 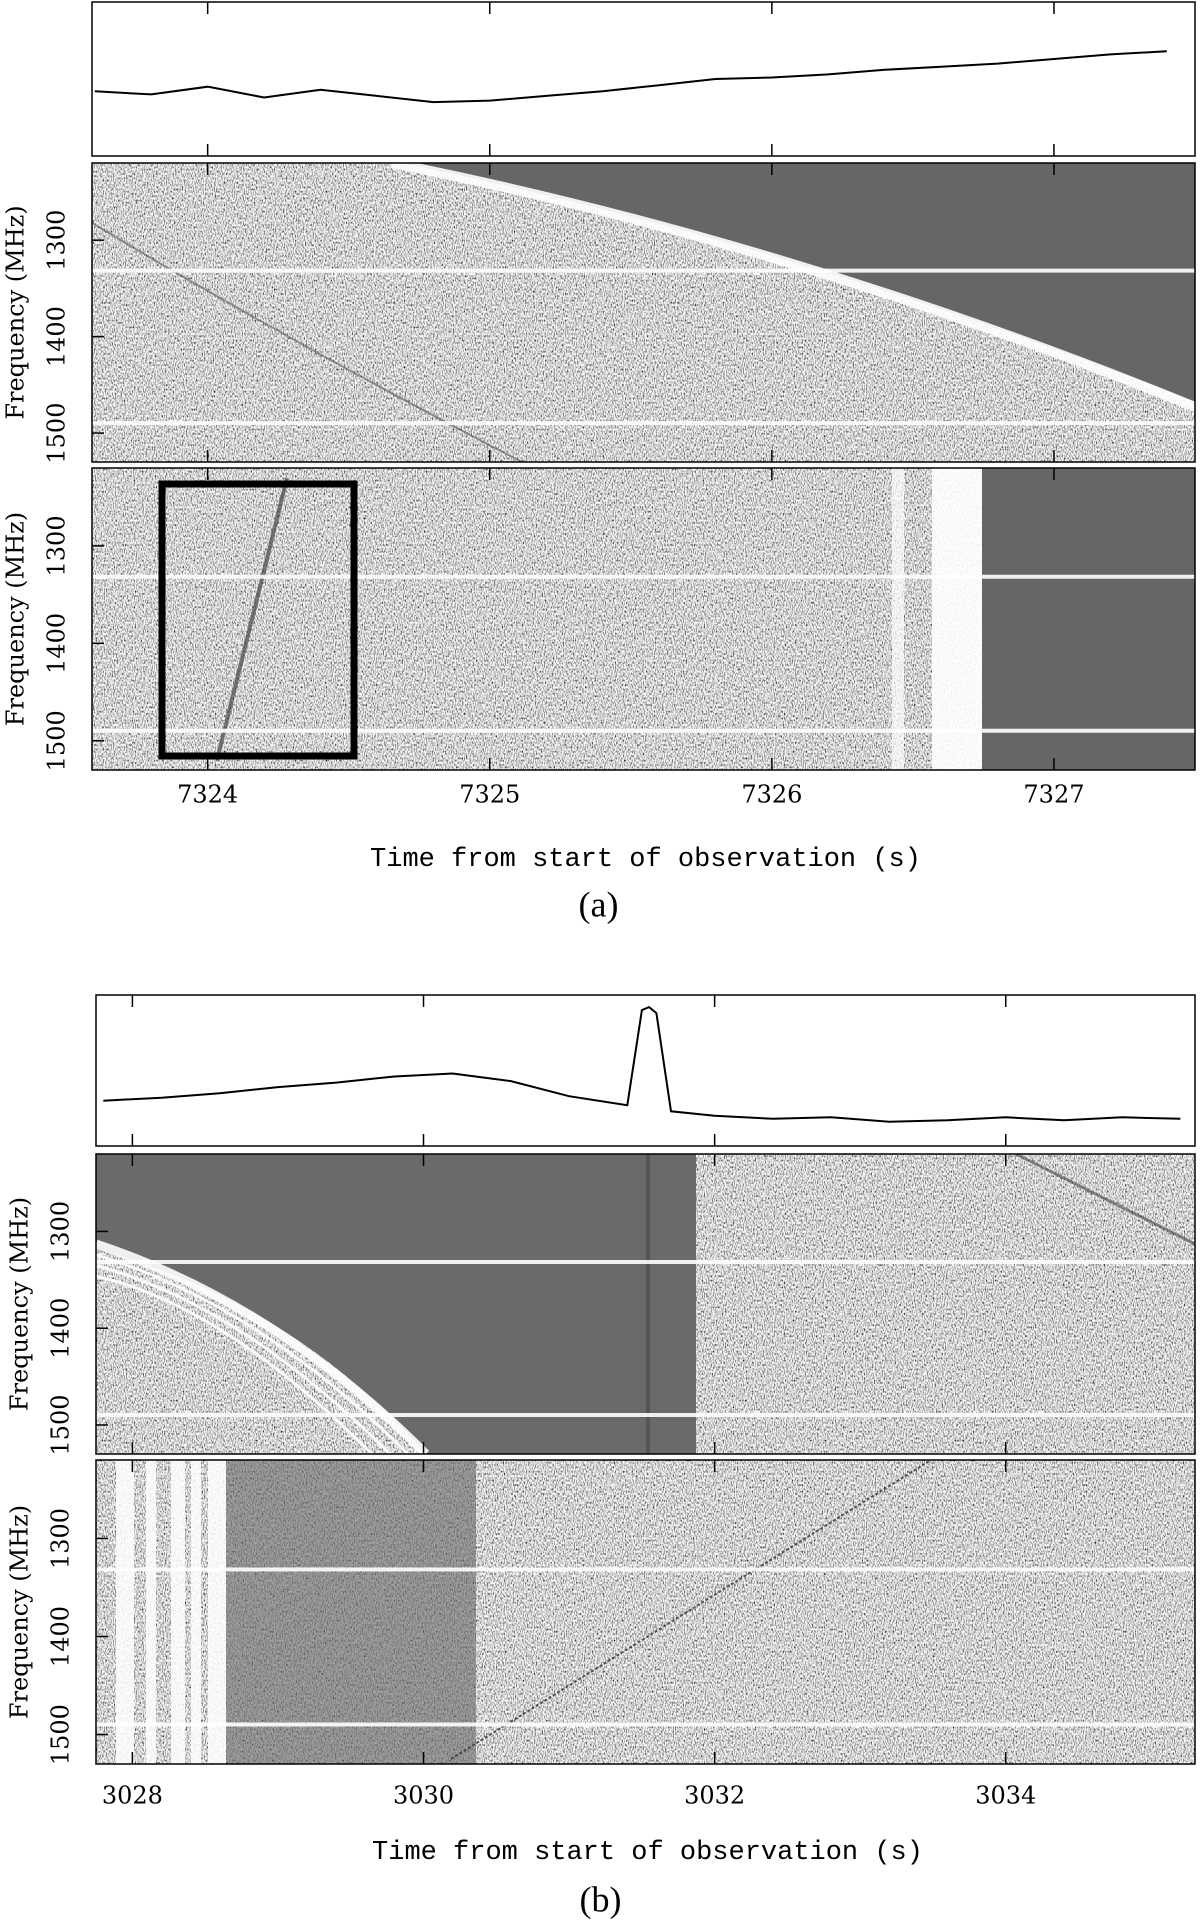 I want to click on x-tick-label: 7325, so click(x=489, y=795).